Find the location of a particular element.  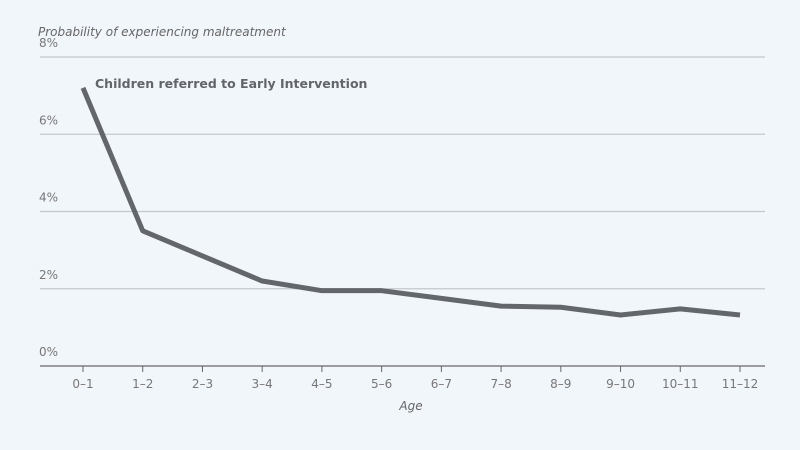

x-tick-label: 9–10 is located at coordinates (620, 384).